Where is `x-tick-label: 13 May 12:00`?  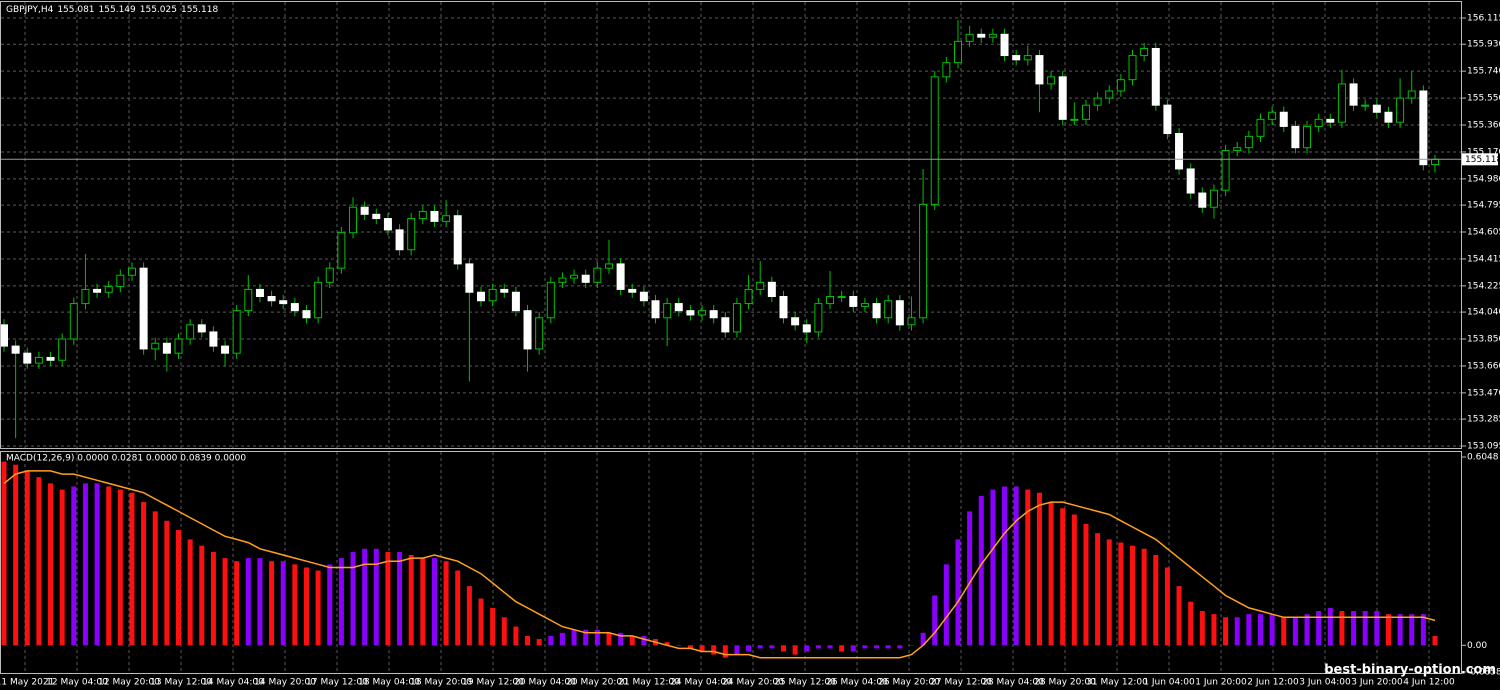 x-tick-label: 13 May 12:00 is located at coordinates (181, 683).